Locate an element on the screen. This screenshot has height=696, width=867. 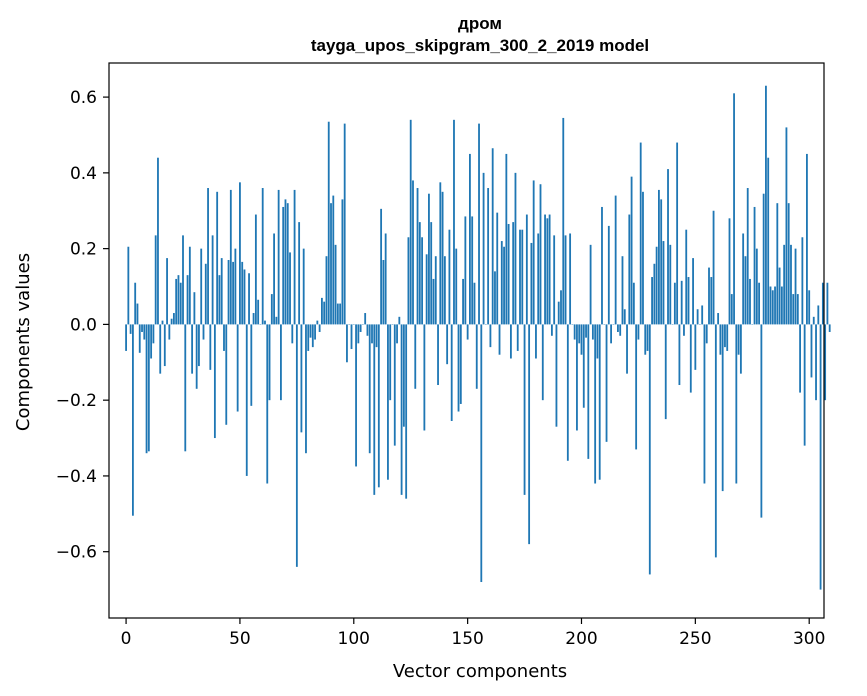
x-tick-label: 200 is located at coordinates (581, 639).